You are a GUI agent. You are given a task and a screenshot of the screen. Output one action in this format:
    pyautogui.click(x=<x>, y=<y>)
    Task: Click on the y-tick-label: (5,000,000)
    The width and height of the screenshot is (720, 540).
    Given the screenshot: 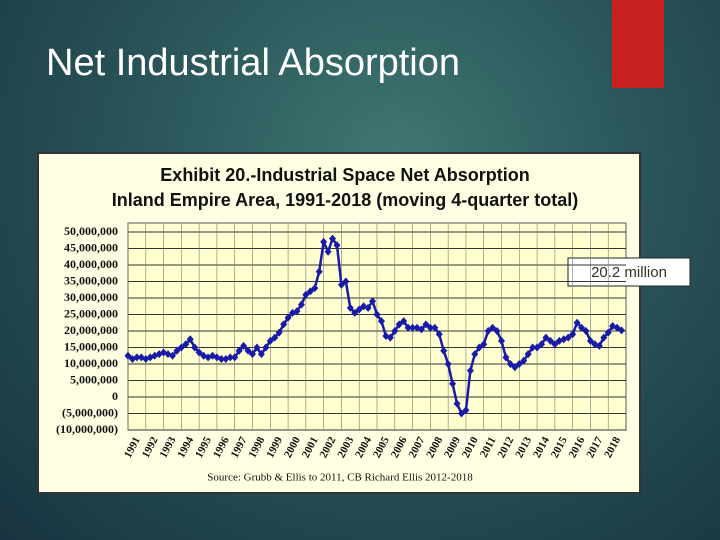 What is the action you would take?
    pyautogui.click(x=90, y=412)
    